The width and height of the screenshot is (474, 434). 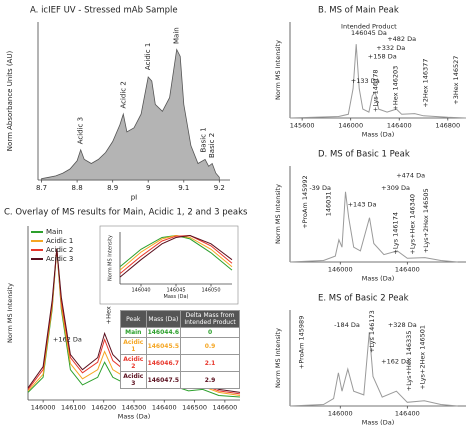 What do you see at coordinates (203, 139) in the screenshot?
I see `peak-label: Basic 1` at bounding box center [203, 139].